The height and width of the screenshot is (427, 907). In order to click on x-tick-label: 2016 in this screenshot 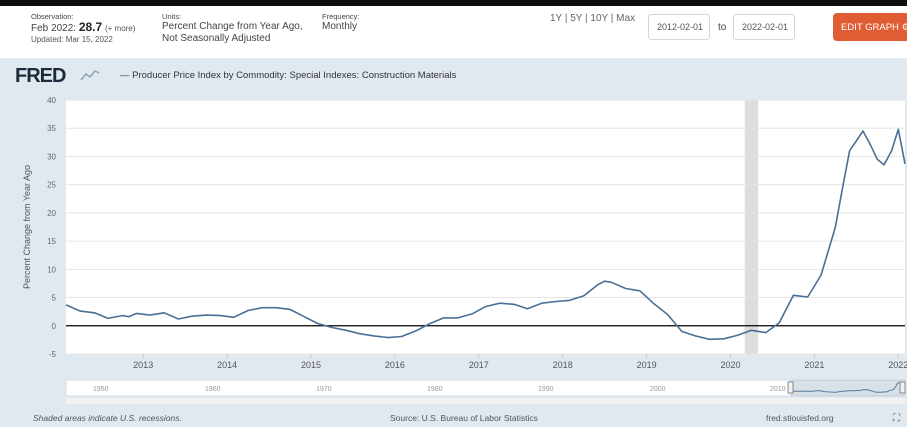, I will do `click(395, 365)`.